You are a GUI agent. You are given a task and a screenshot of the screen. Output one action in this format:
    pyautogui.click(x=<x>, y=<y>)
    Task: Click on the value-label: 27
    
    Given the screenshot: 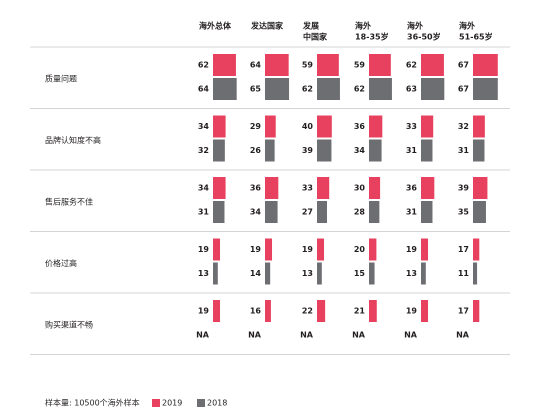 What is the action you would take?
    pyautogui.click(x=307, y=212)
    